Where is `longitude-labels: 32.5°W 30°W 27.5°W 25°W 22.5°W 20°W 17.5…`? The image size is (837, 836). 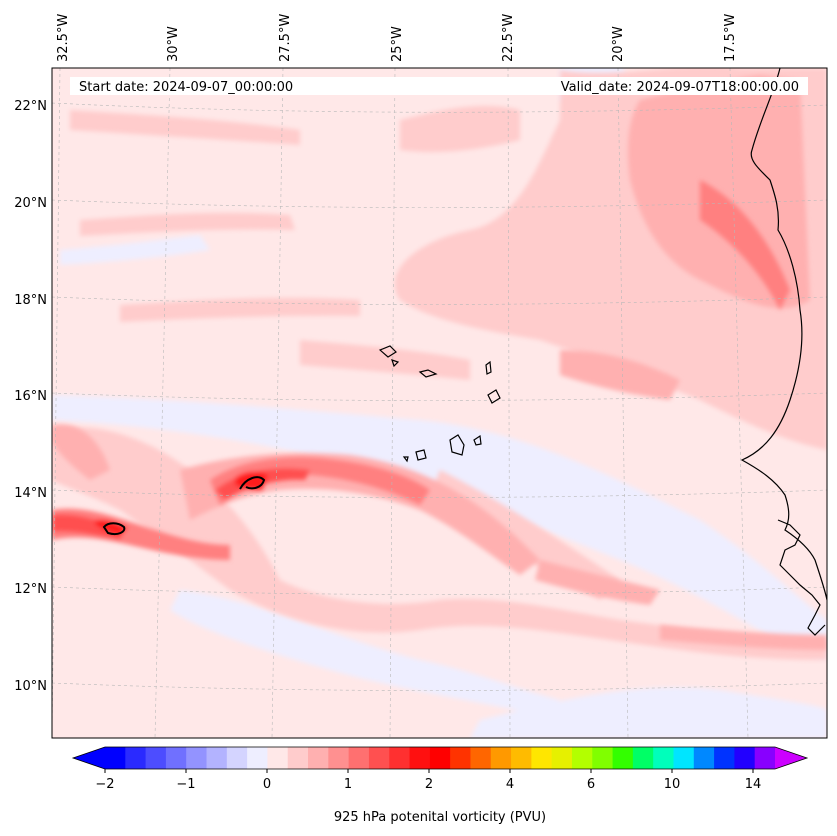 longitude-labels: 32.5°W 30°W 27.5°W 25°W 22.5°W 20°W 17.5… is located at coordinates (397, 38).